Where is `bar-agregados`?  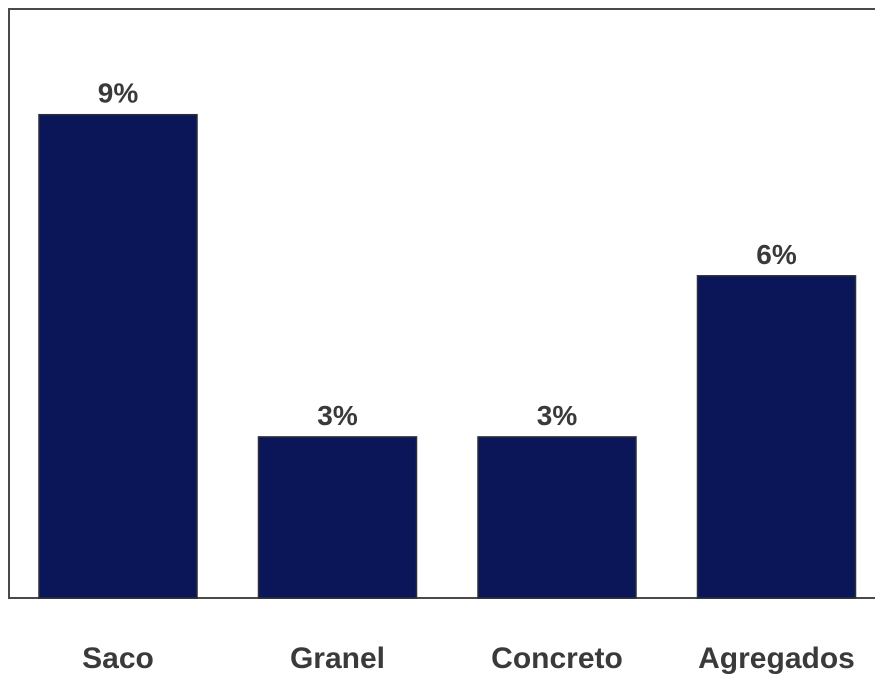 bar-agregados is located at coordinates (776, 437).